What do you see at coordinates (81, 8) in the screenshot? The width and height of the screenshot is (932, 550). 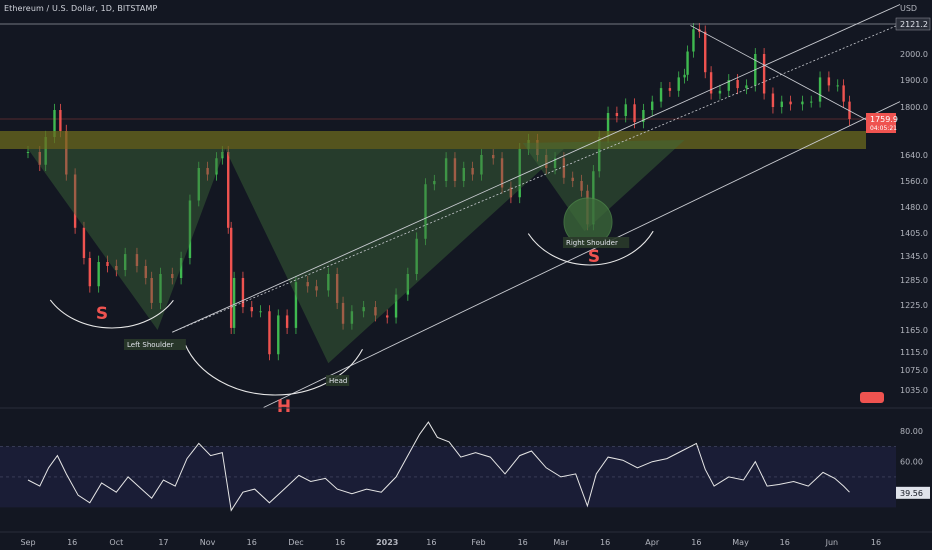 I see `symbol-title: Ethereum / U.S. Dollar, 1D, BITSTAMP` at bounding box center [81, 8].